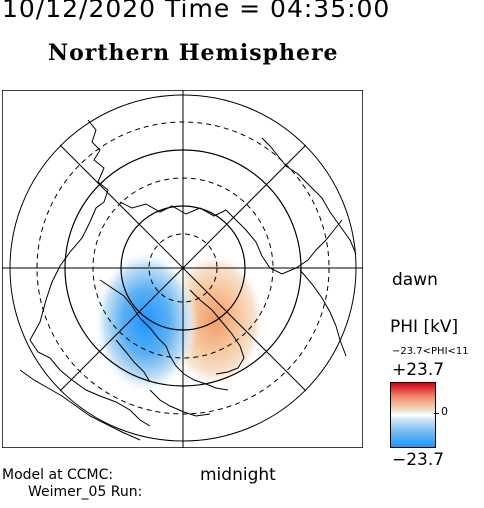 Image resolution: width=484 pixels, height=508 pixels. Describe the element at coordinates (85, 492) in the screenshot. I see `run-label: Weimer_05 Run:` at that location.